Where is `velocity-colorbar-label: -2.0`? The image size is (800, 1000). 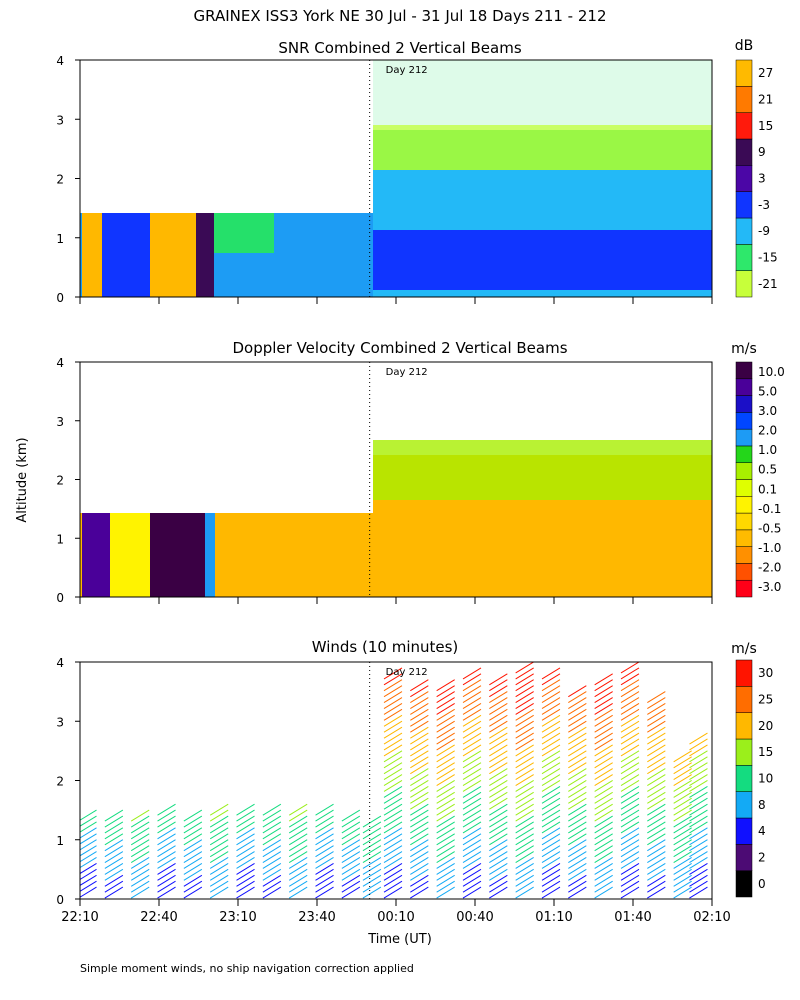 velocity-colorbar-label: -2.0 is located at coordinates (769, 568).